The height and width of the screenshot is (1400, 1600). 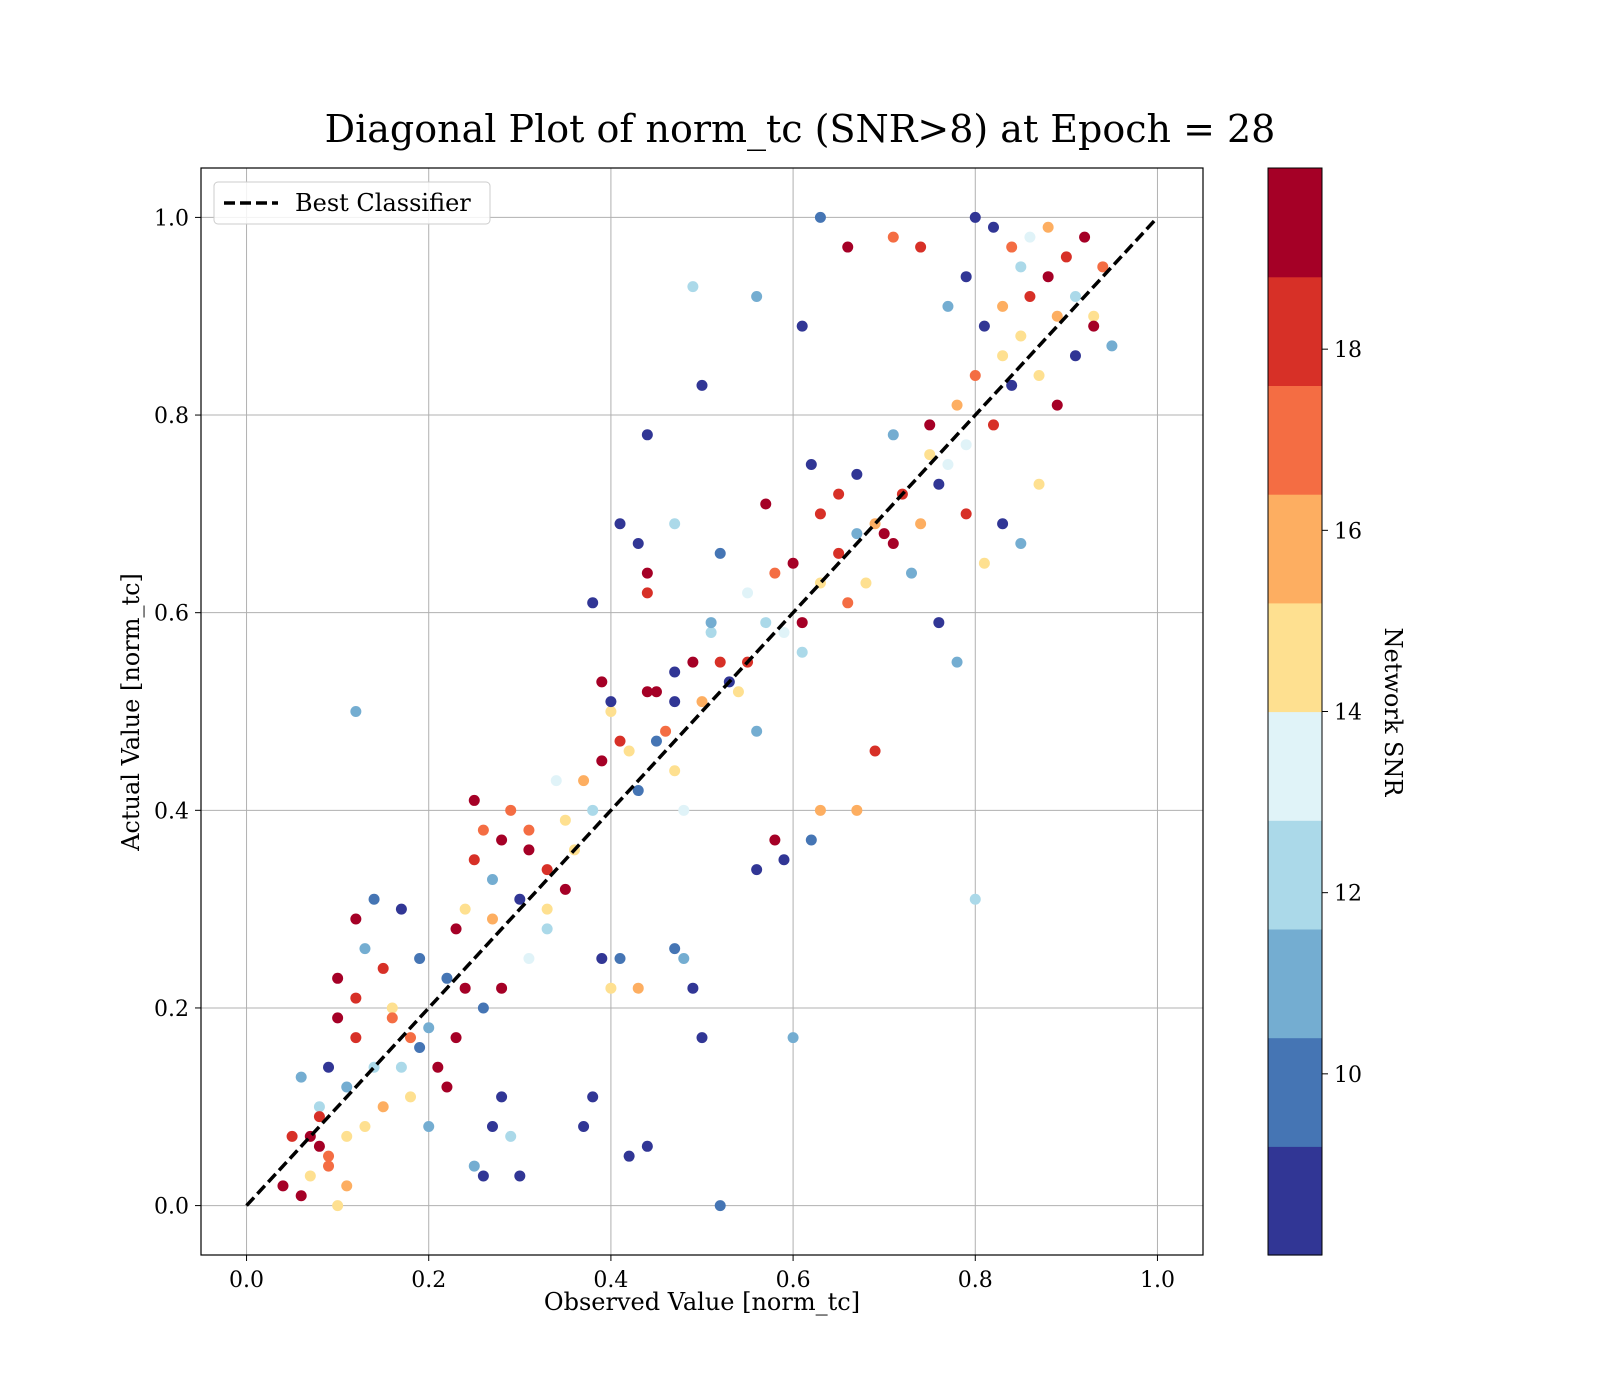 I want to click on x-tick-label: 1.0, so click(x=1157, y=1280).